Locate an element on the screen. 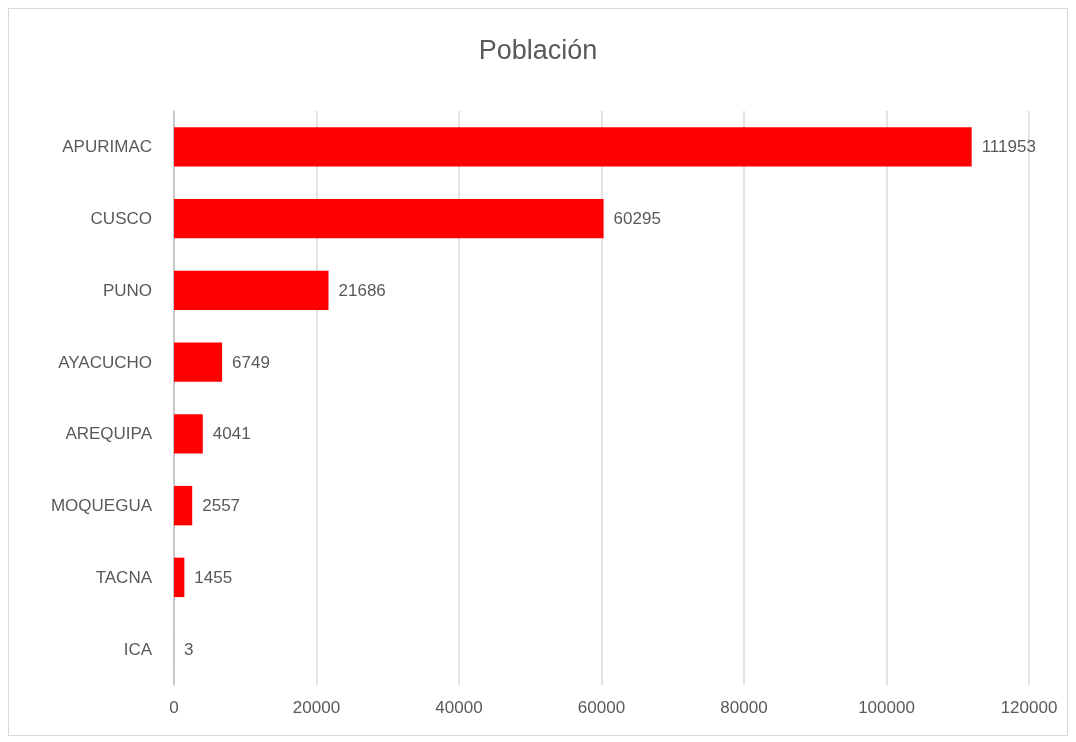 This screenshot has height=742, width=1076. x-tick-label: 0 is located at coordinates (174, 707).